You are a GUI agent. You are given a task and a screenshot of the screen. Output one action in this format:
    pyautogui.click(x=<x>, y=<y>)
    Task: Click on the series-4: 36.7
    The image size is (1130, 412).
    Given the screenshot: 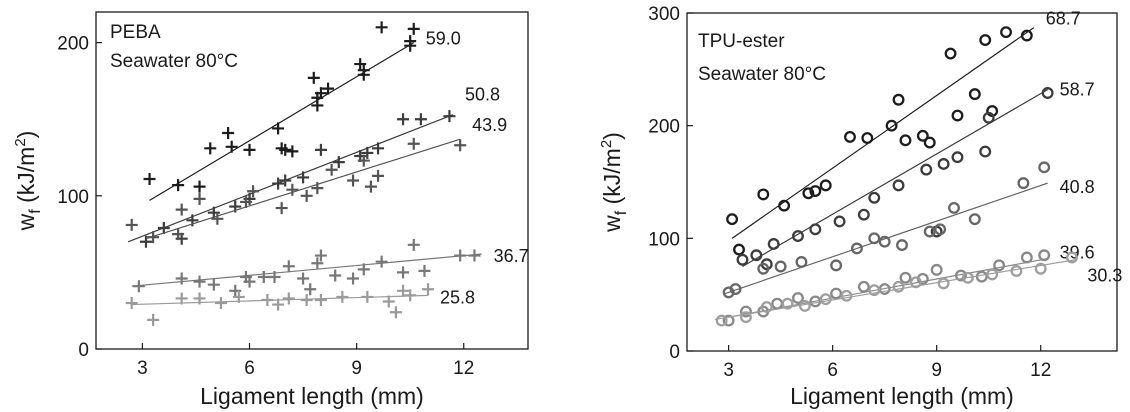 What is the action you would take?
    pyautogui.click(x=330, y=267)
    